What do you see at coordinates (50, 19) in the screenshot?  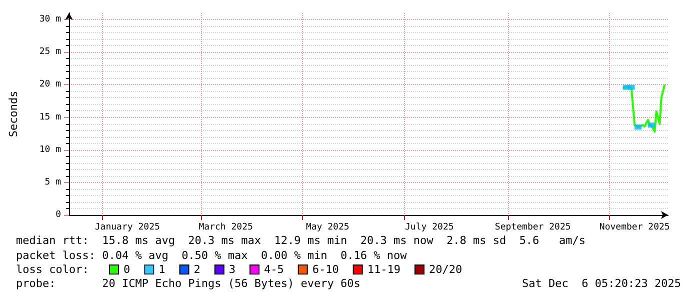 I see `y-tick-label: 30 m` at bounding box center [50, 19].